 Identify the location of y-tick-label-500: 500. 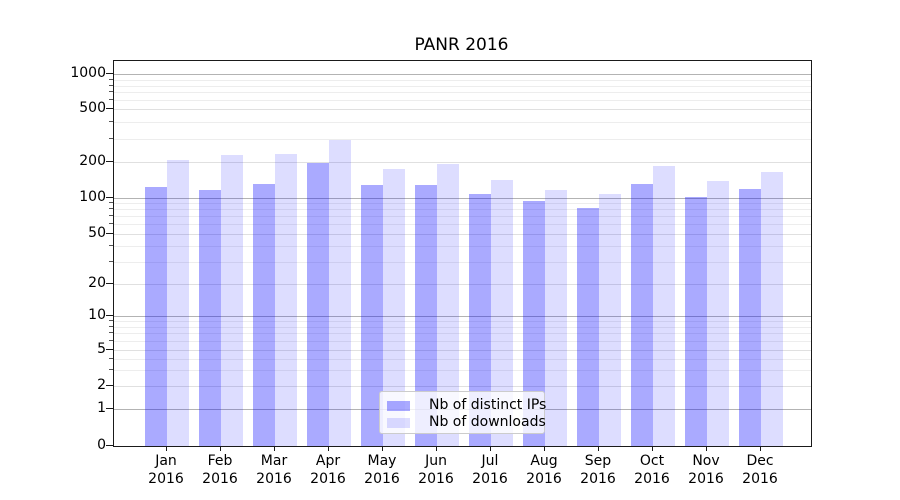
(92, 108).